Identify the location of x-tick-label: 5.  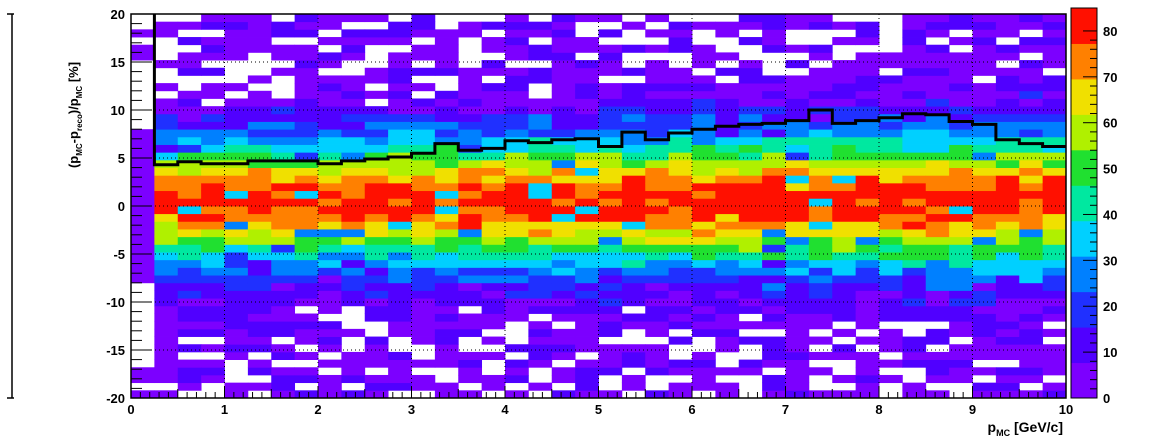
(598, 409).